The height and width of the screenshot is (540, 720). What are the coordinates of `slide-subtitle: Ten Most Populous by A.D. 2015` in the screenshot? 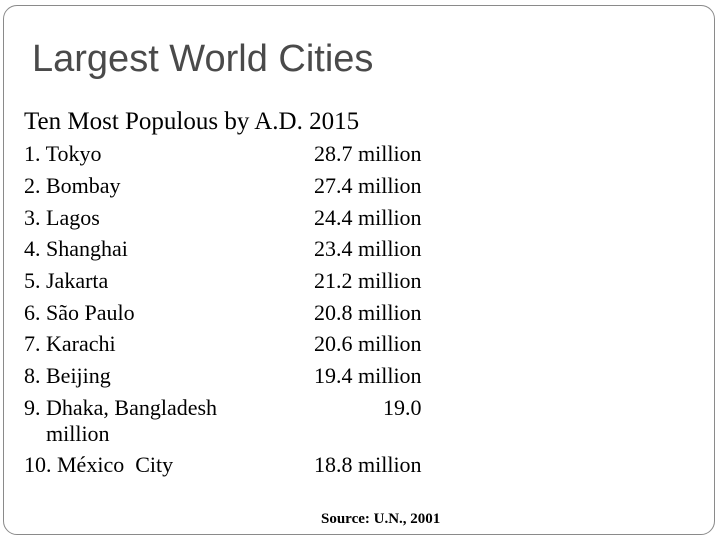 It's located at (192, 121).